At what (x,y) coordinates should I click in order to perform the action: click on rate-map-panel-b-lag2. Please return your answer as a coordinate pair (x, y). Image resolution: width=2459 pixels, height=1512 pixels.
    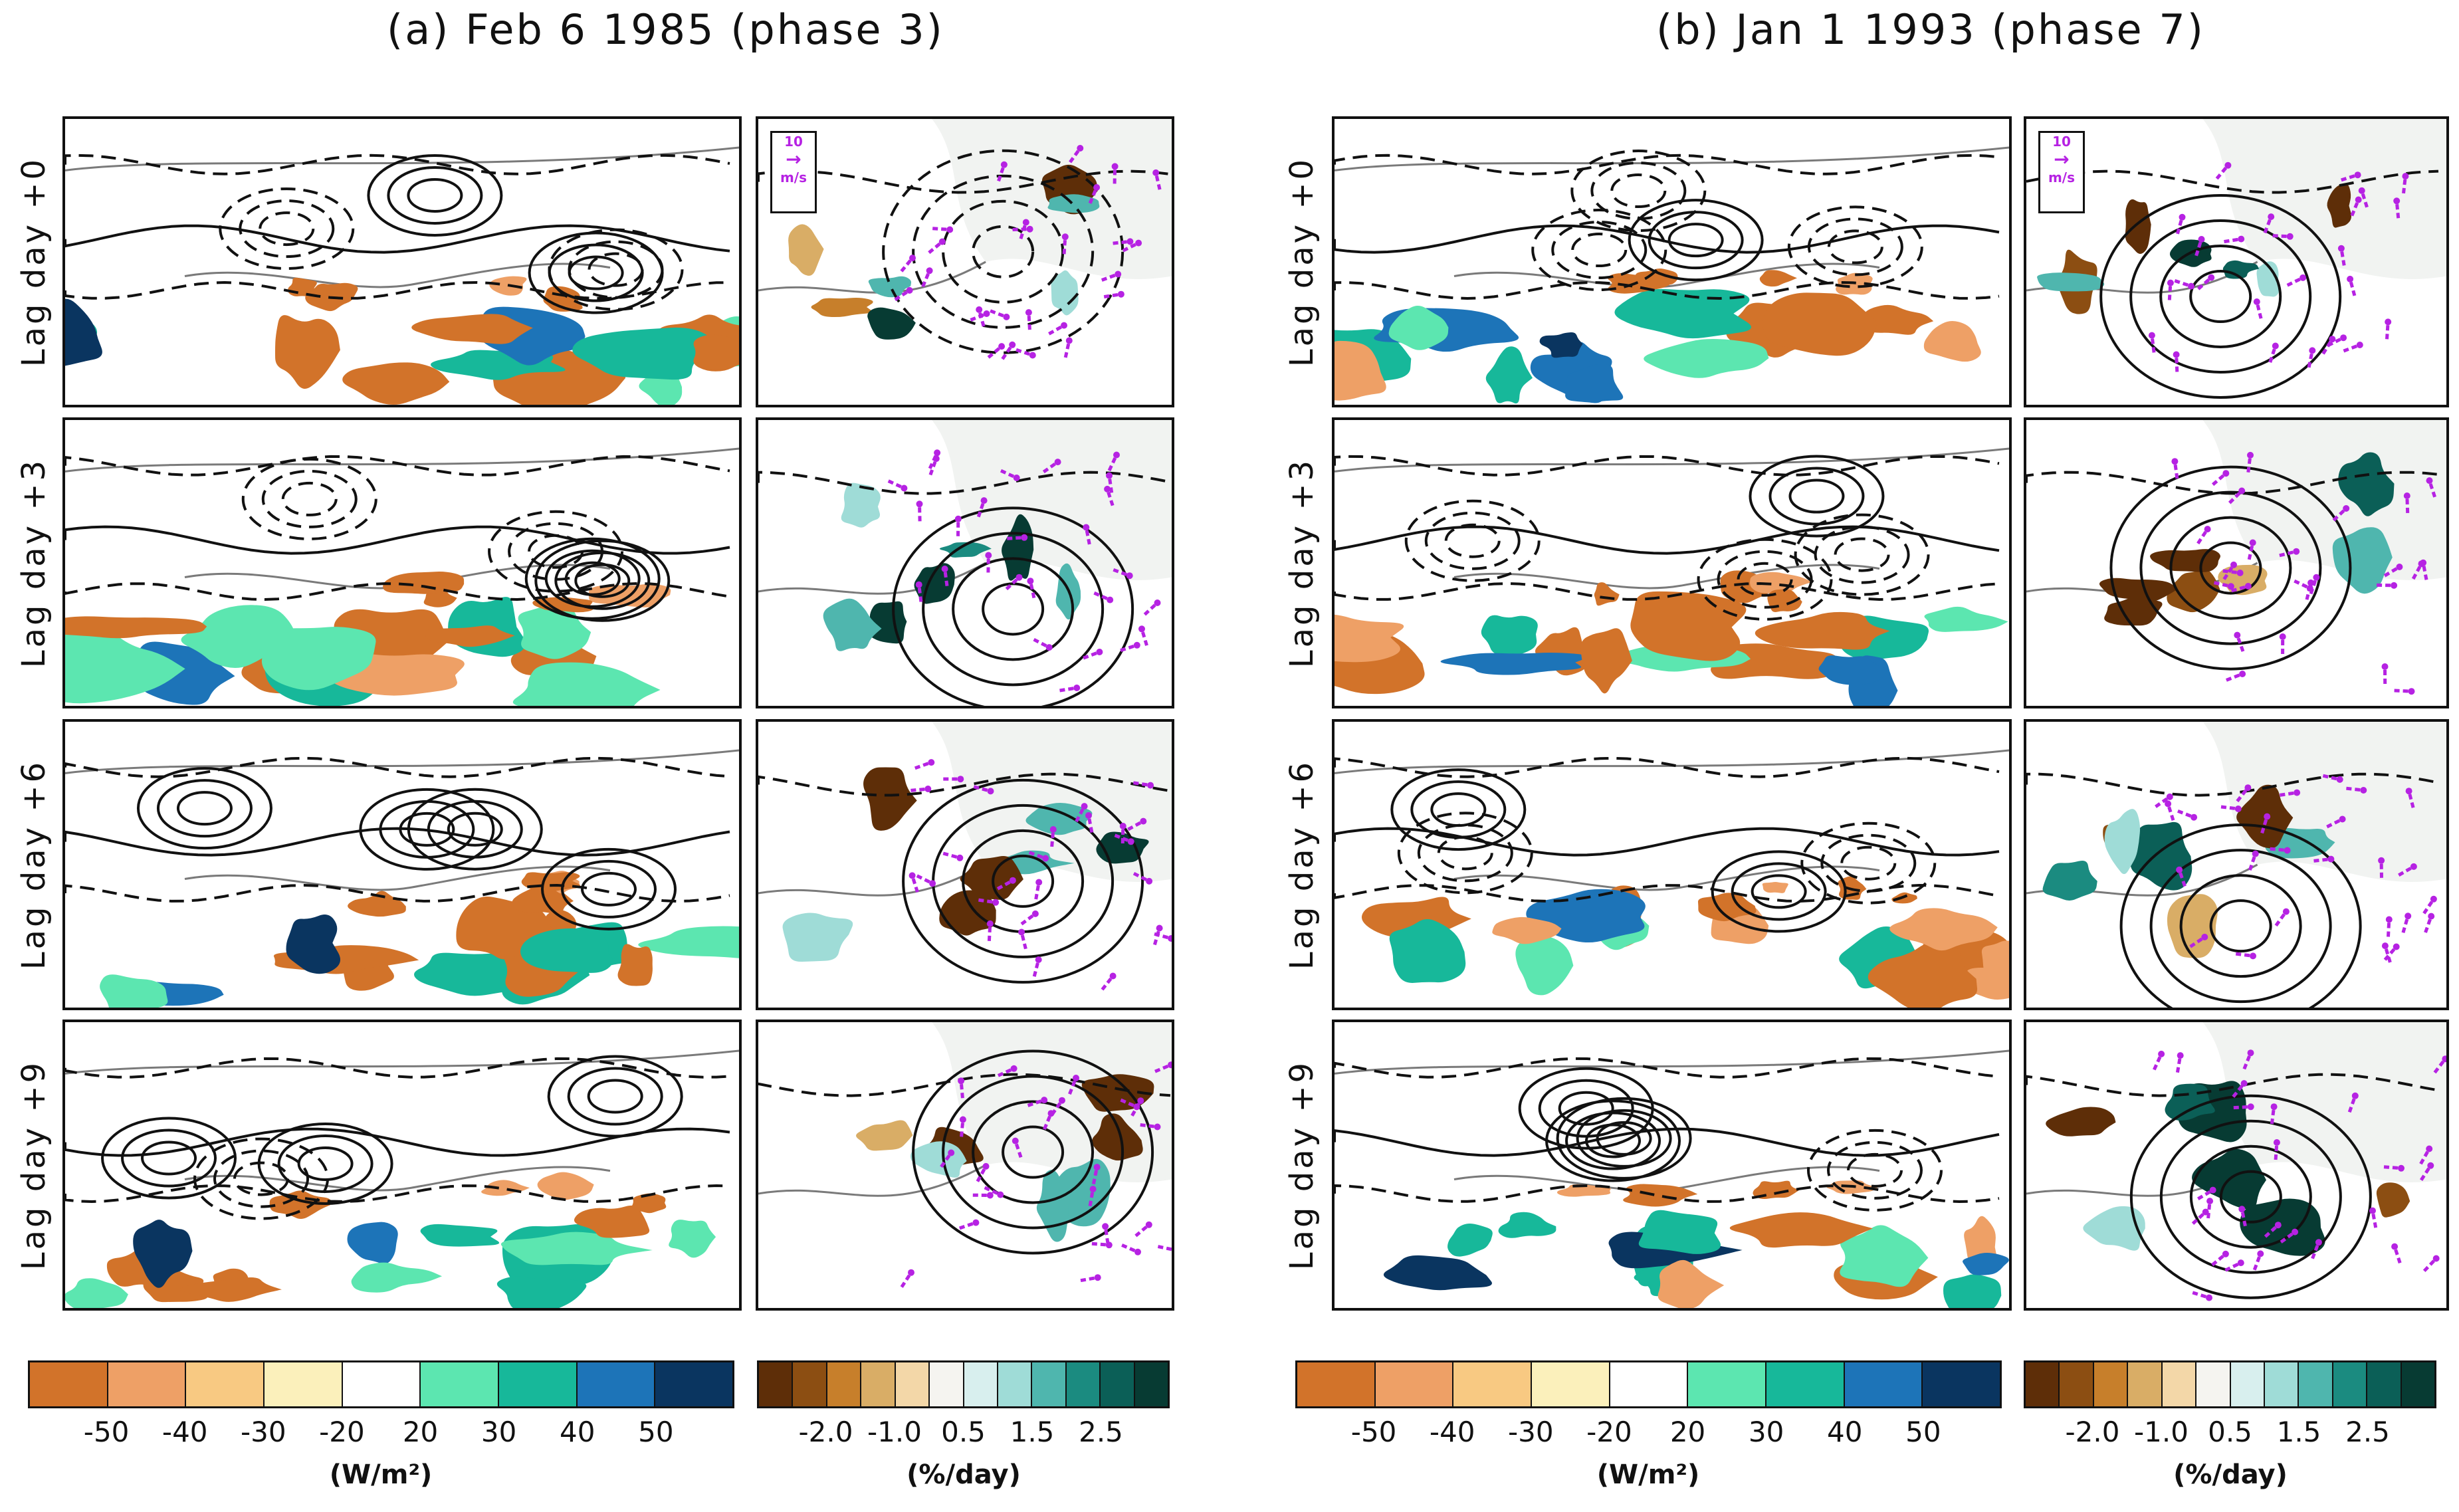
    Looking at the image, I should click on (2236, 864).